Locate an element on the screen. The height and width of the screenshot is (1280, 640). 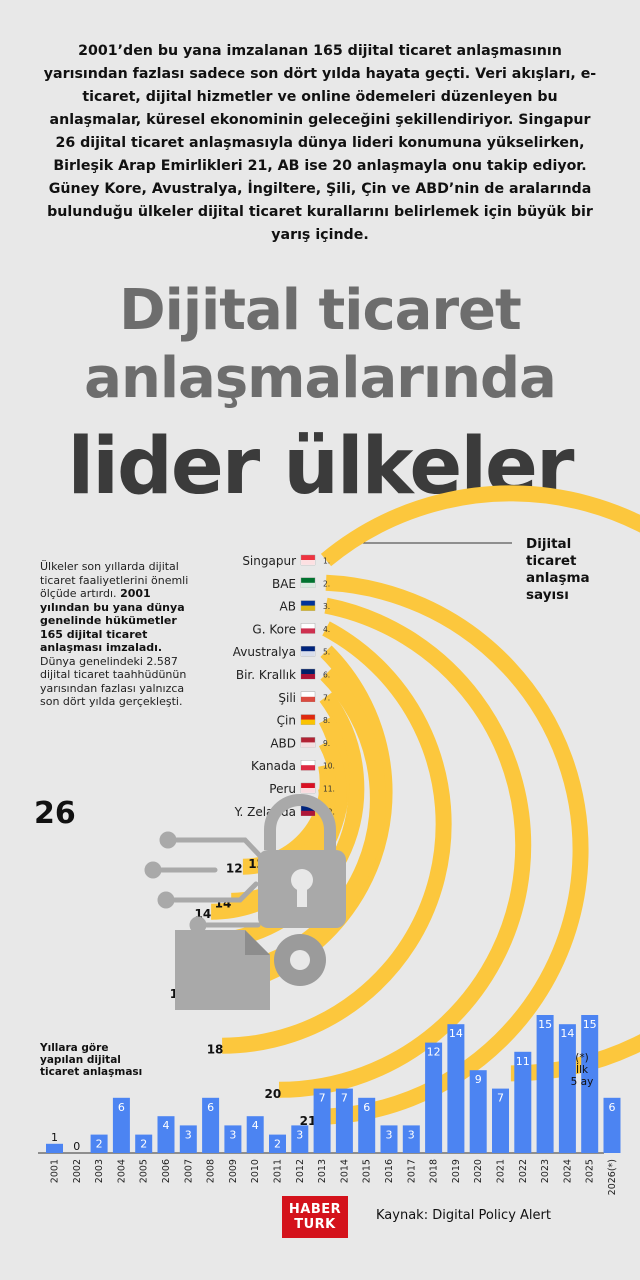
year-tick-label: 2020 is located at coordinates (478, 1171).